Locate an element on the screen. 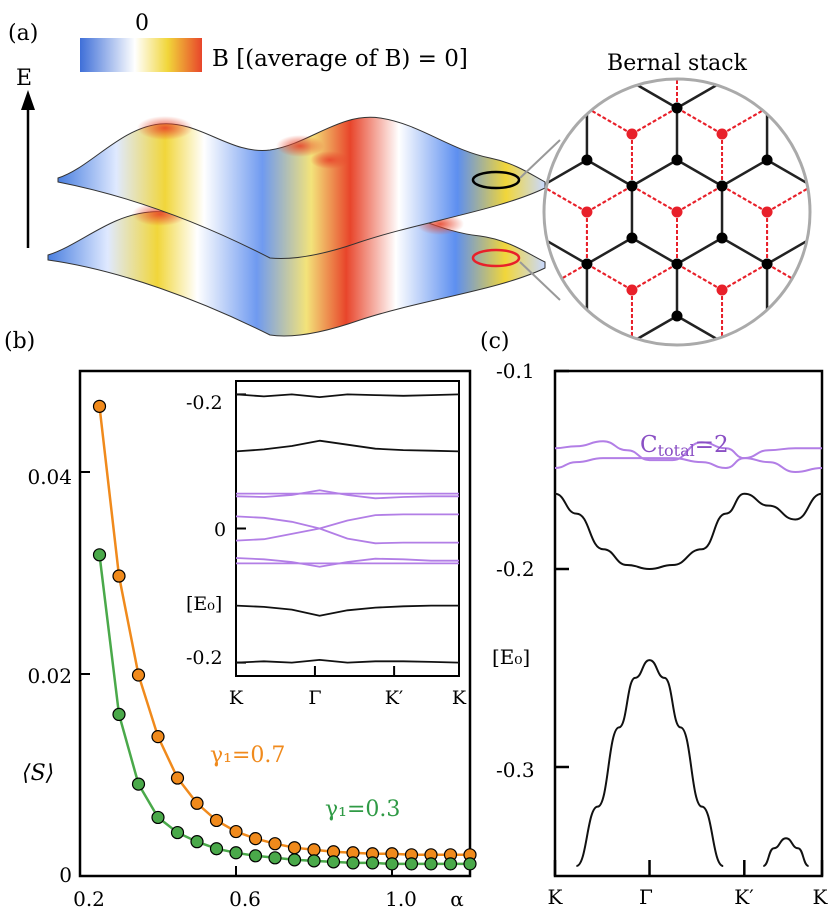  energy-axis-label: E is located at coordinates (24, 78).